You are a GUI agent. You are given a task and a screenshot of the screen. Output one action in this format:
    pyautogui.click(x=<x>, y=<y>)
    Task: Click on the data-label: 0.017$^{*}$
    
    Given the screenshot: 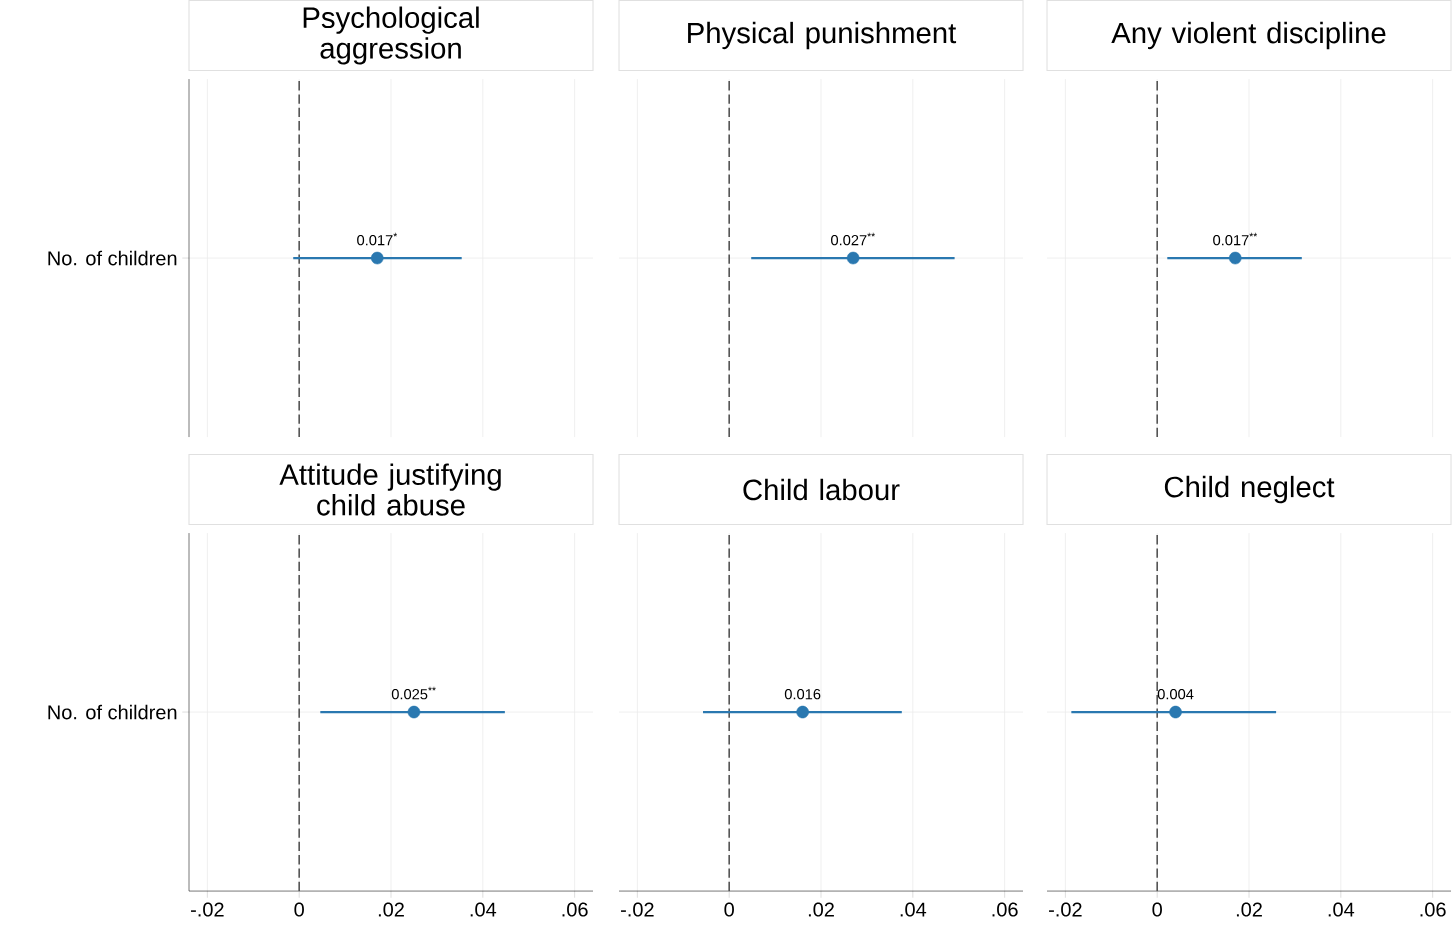 What is the action you would take?
    pyautogui.click(x=377, y=239)
    